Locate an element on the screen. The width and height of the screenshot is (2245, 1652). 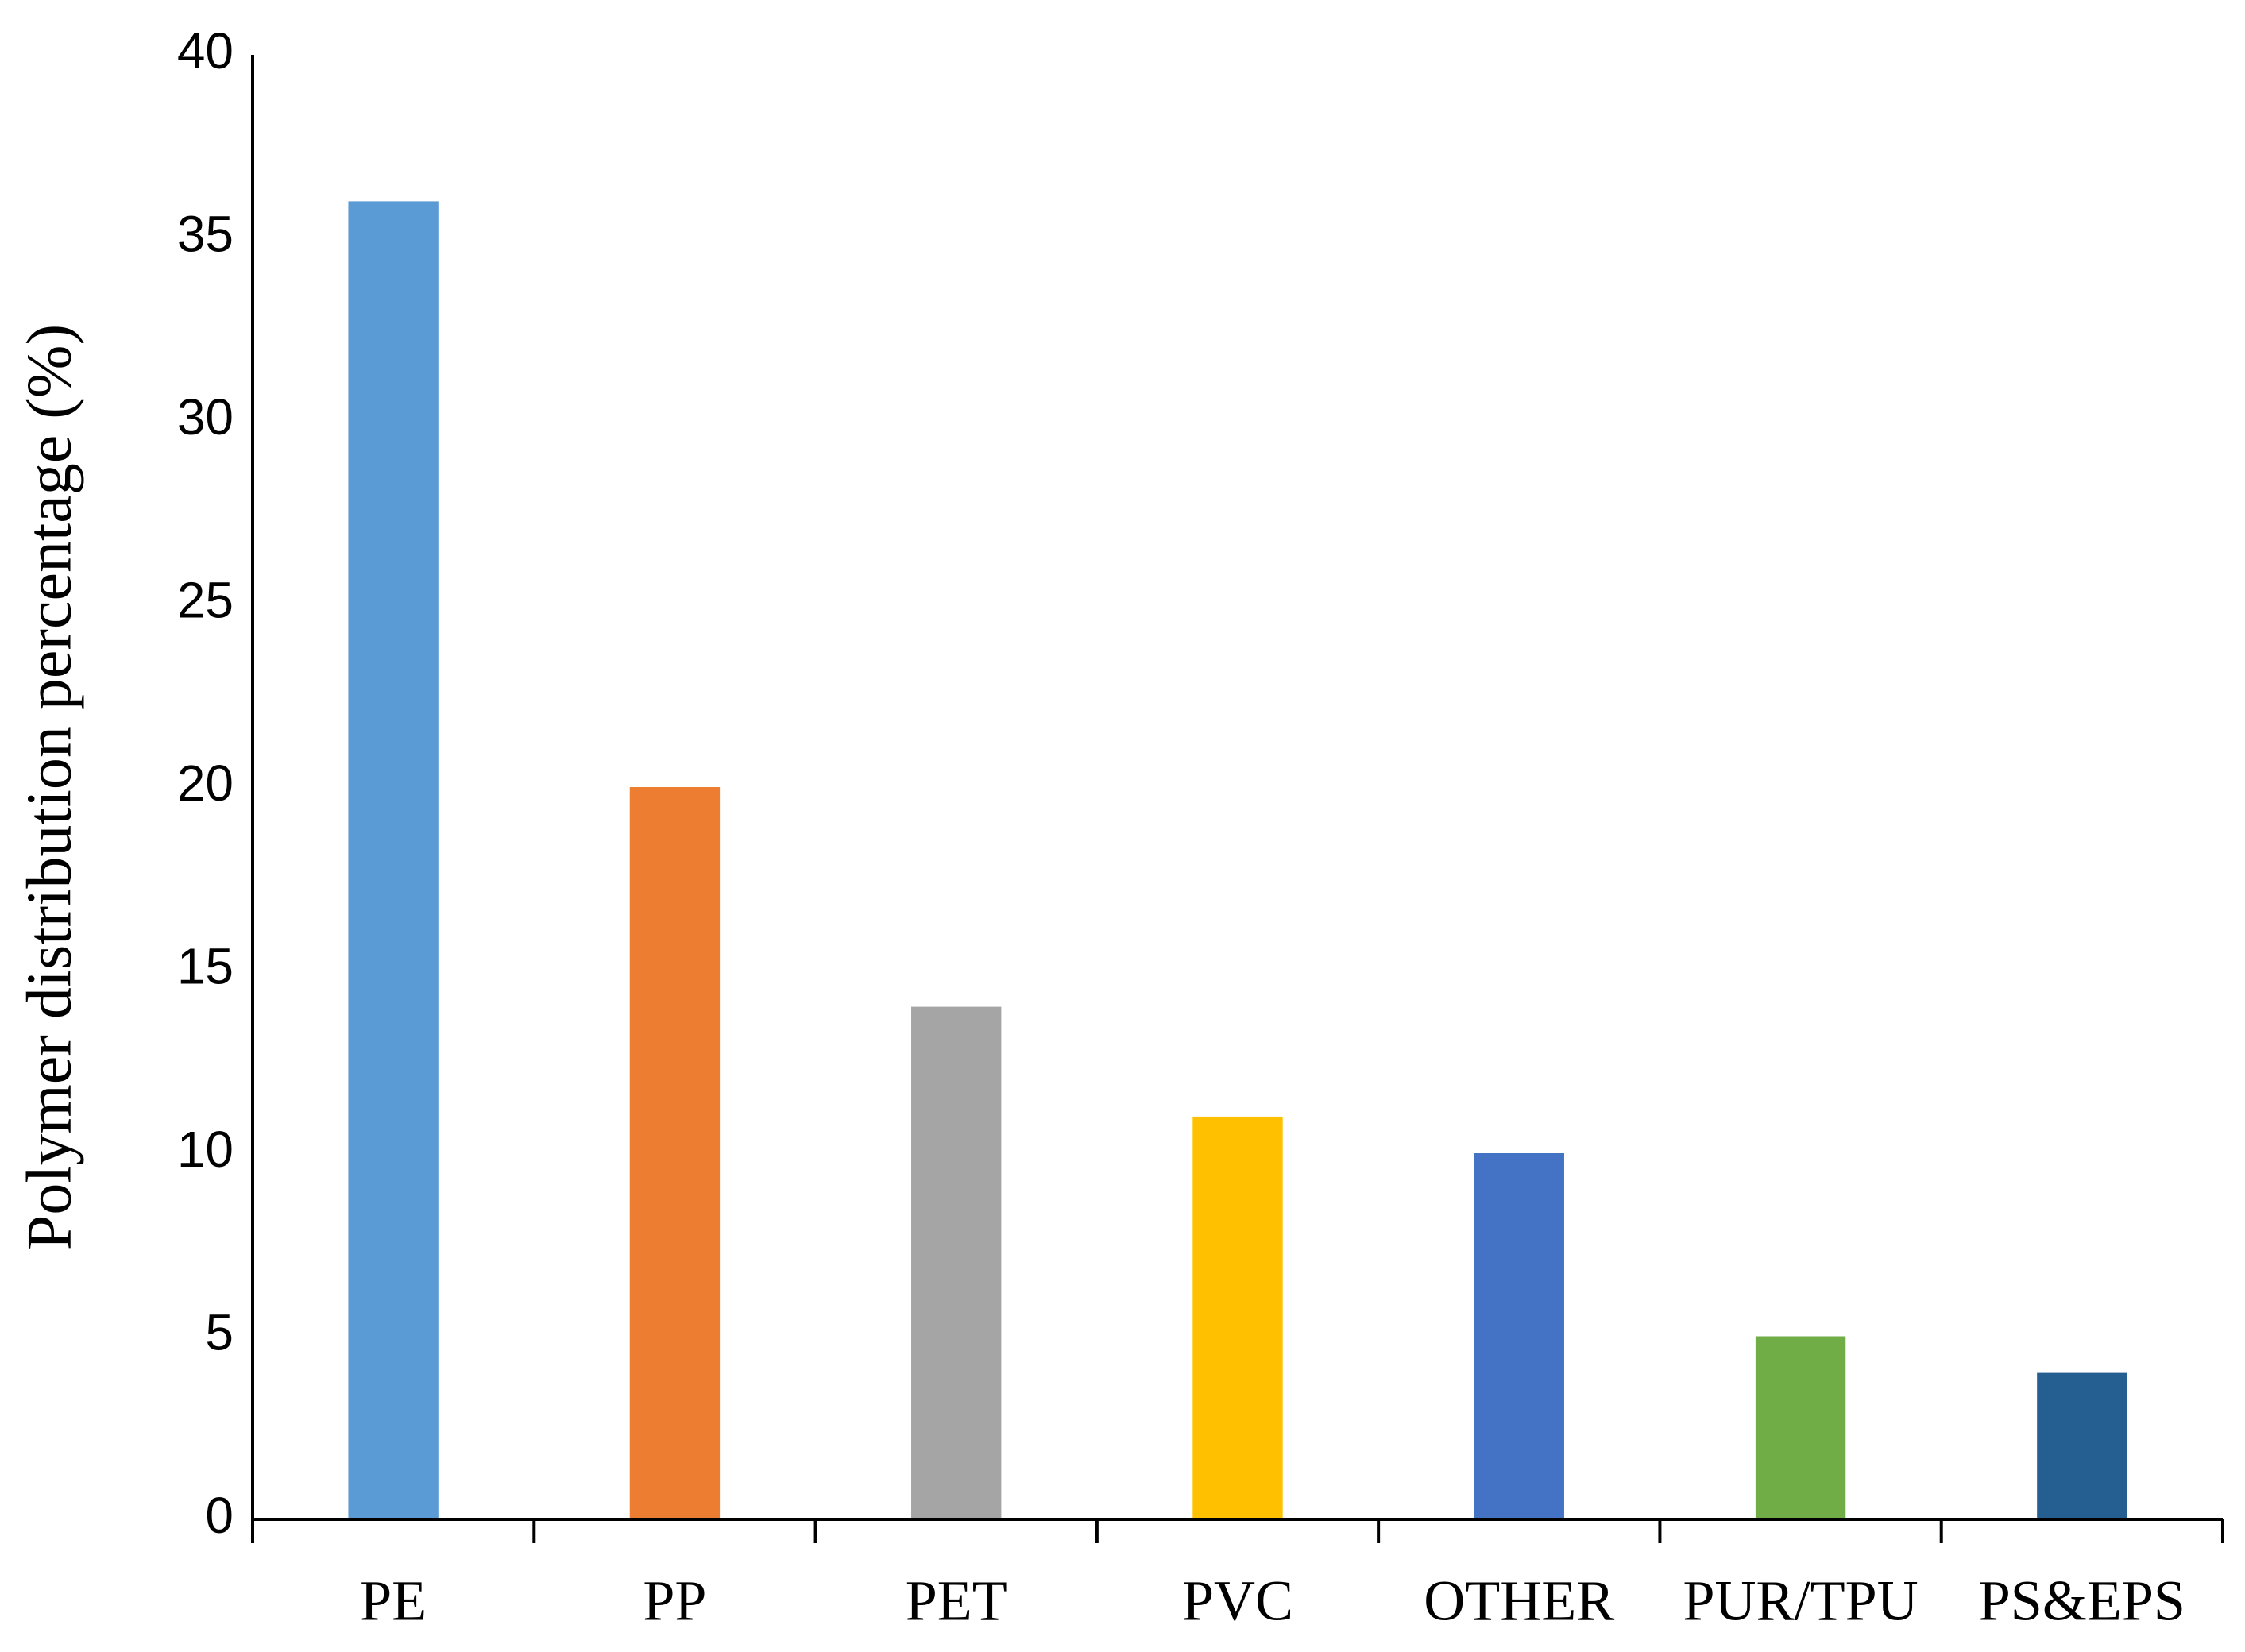
x-tick-label: PUR/TPU is located at coordinates (1801, 1601).